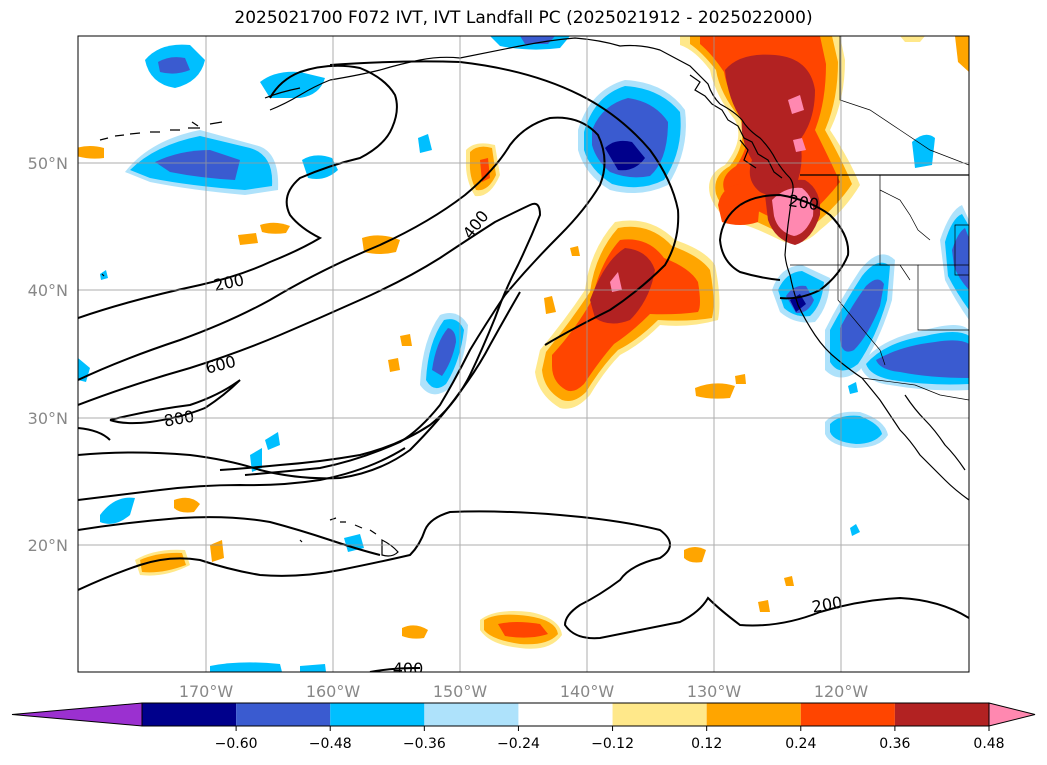 Image resolution: width=1047 pixels, height=765 pixels. Describe the element at coordinates (612, 744) in the screenshot. I see `colorbar-tick-label: −0.12` at that location.